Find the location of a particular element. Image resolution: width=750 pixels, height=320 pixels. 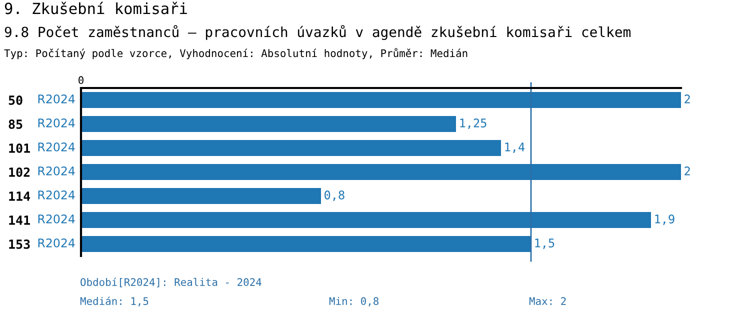

y-tick-label: 102 is located at coordinates (19, 172).